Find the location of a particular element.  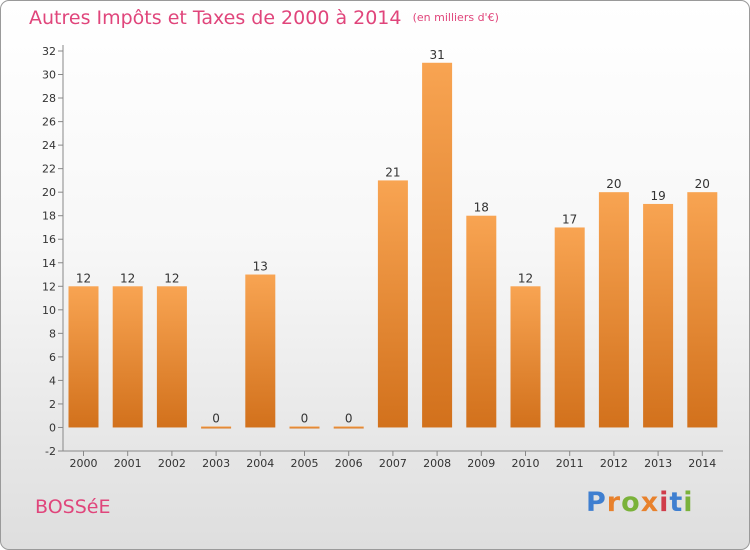

bar-value-label: 19 is located at coordinates (657, 196).